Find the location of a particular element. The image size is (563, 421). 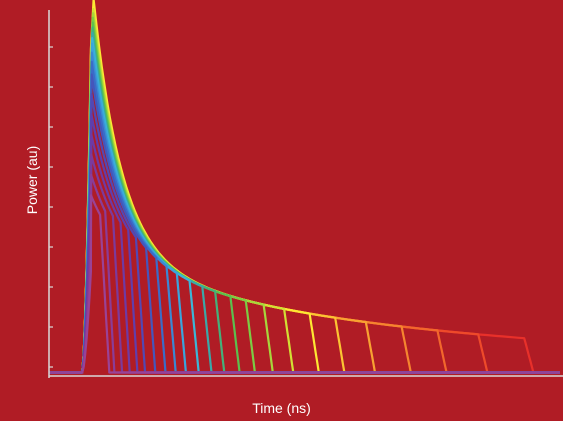

x-axis-label: Time (ns) is located at coordinates (281, 408).